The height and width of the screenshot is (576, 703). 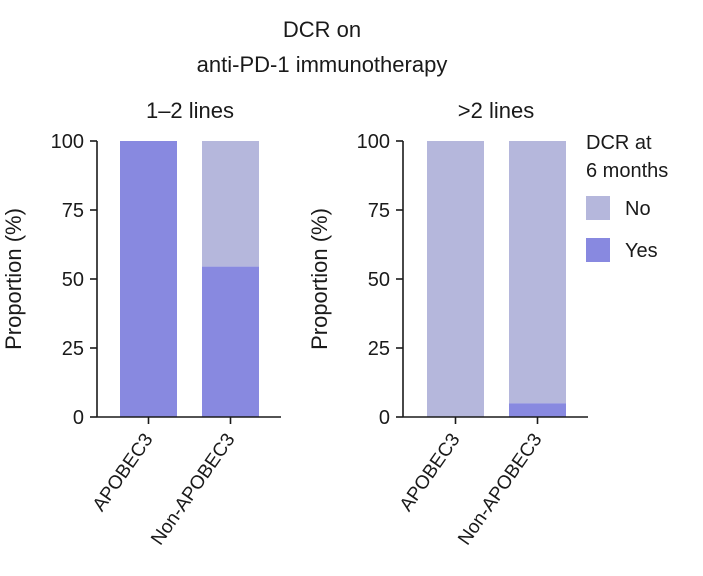 What do you see at coordinates (627, 197) in the screenshot?
I see `legend: DCR at 6 months No Yes` at bounding box center [627, 197].